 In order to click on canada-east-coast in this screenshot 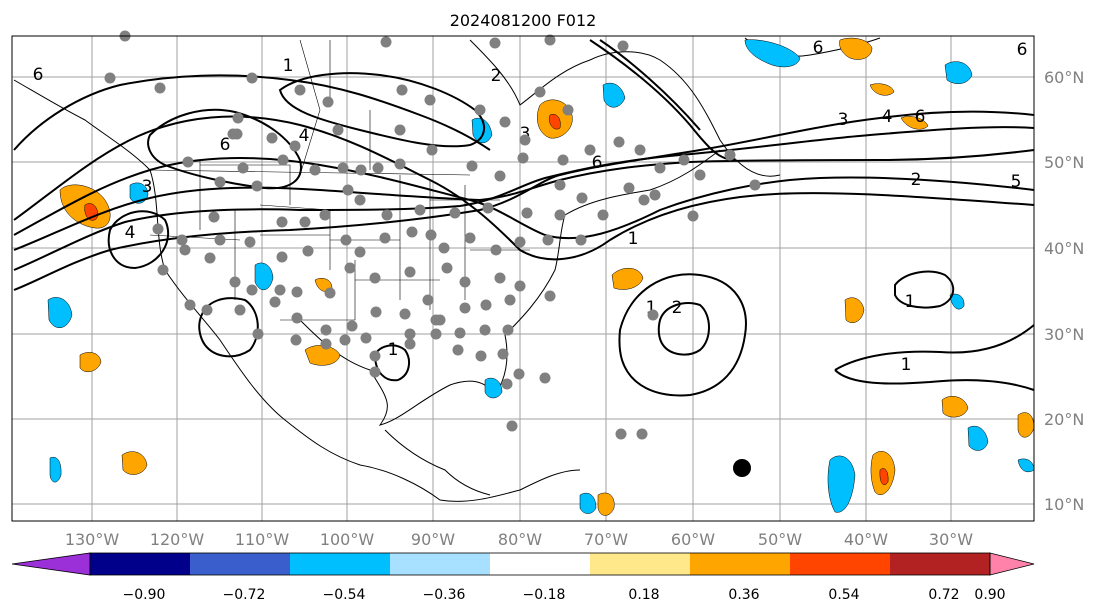, I will do `click(625, 108)`.